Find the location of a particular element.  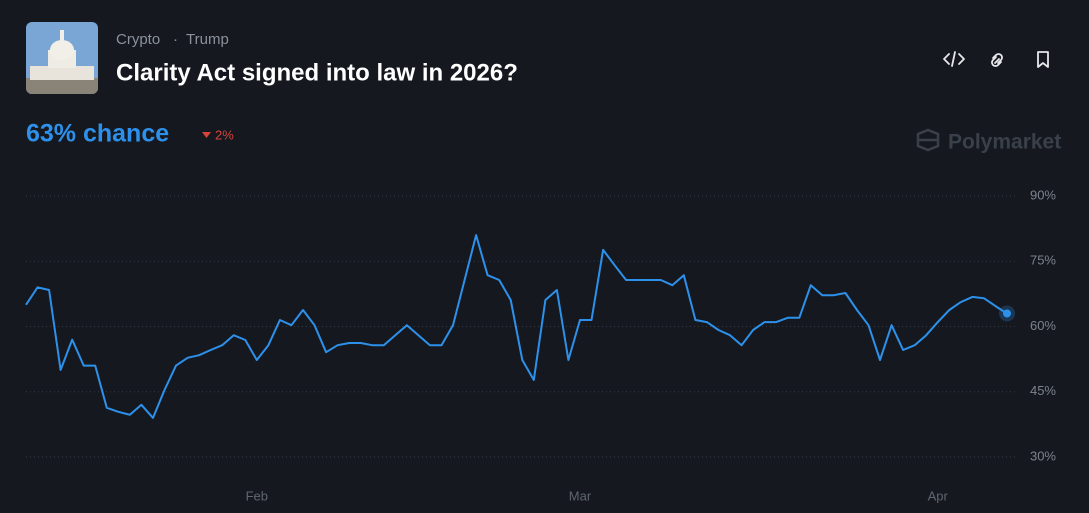

y-tick-label: 45% is located at coordinates (1043, 390).